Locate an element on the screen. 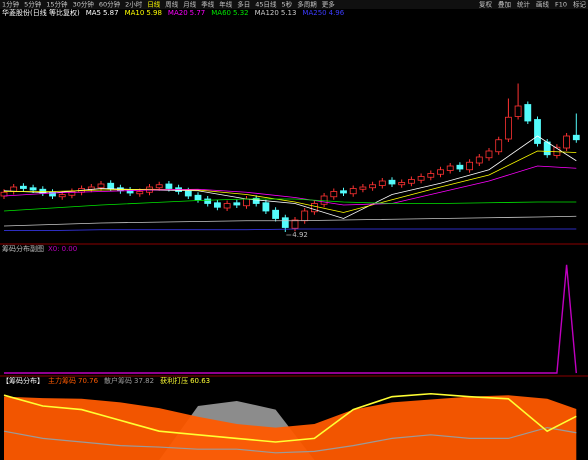 The width and height of the screenshot is (588, 460). timeframe-tab: 5分钟 is located at coordinates (33, 4).